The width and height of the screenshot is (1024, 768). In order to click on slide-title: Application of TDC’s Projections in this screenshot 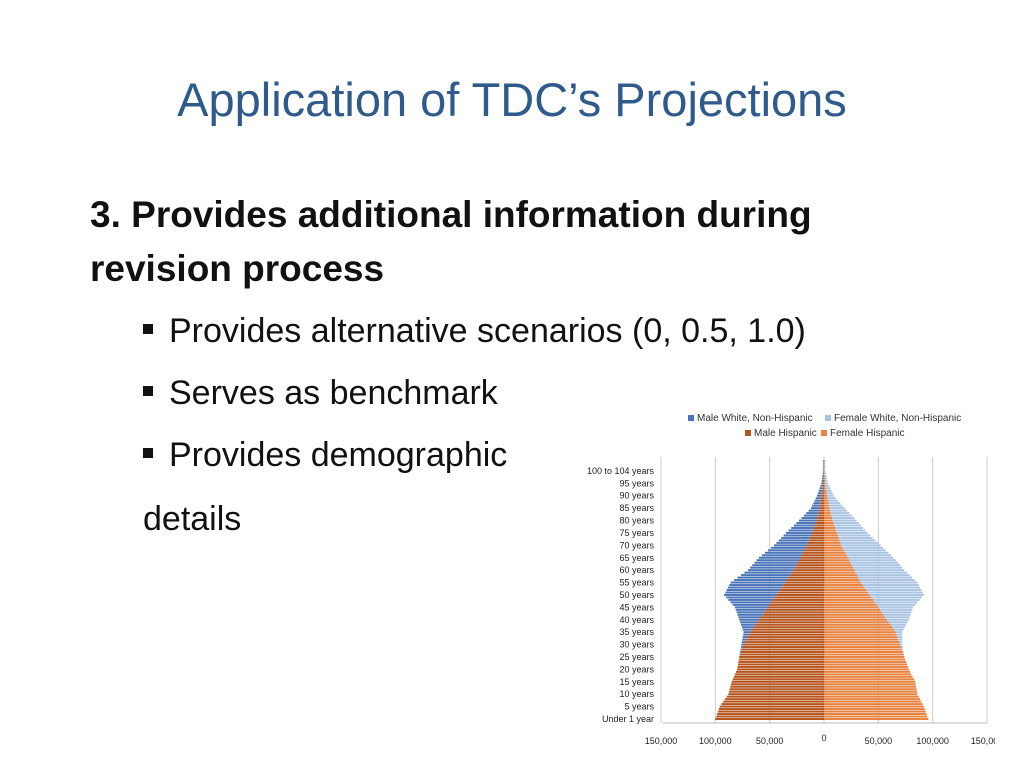, I will do `click(512, 99)`.